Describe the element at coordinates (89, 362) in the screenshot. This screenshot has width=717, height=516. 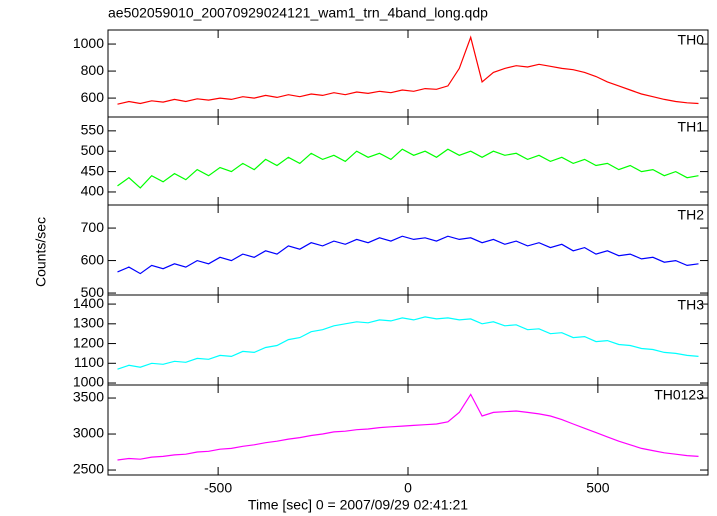
I see `y-tick-label: 1100` at that location.